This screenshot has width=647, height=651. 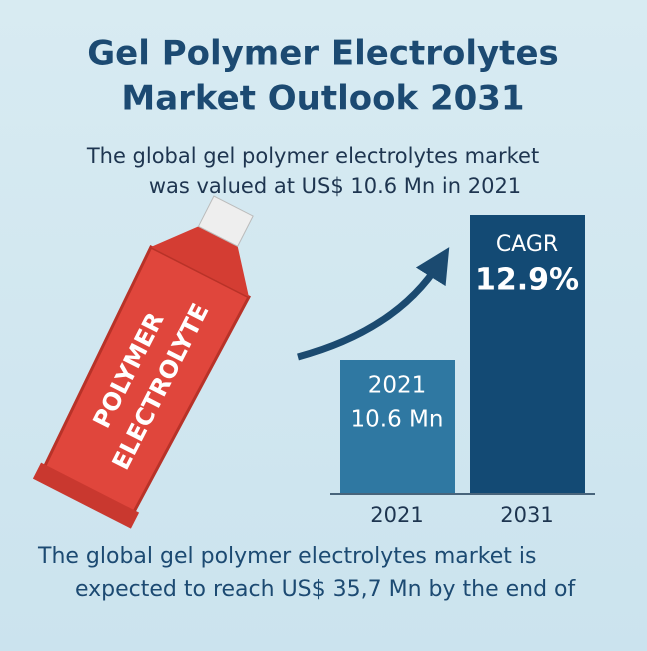 What do you see at coordinates (199, 261) in the screenshot?
I see `tube-shoulder` at bounding box center [199, 261].